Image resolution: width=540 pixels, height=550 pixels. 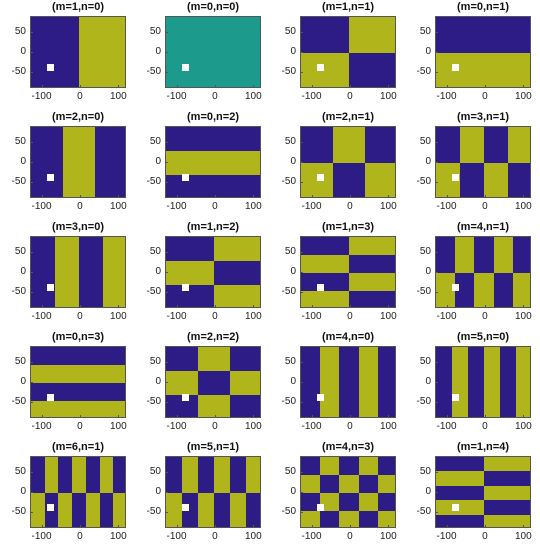 What do you see at coordinates (67, 275) in the screenshot?
I see `mode-panel: (m=3,n=0) 50 0 -50 -100 0 100` at bounding box center [67, 275].